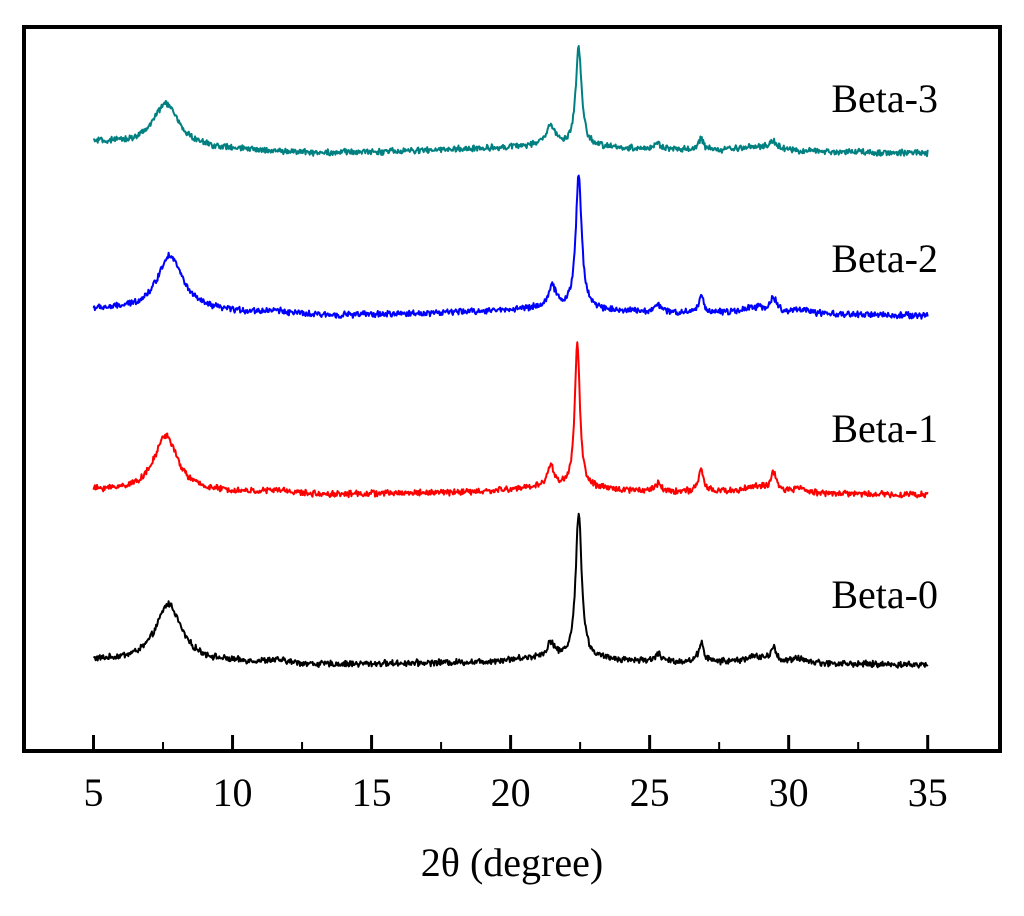  What do you see at coordinates (928, 792) in the screenshot?
I see `x-tick-label: 35` at bounding box center [928, 792].